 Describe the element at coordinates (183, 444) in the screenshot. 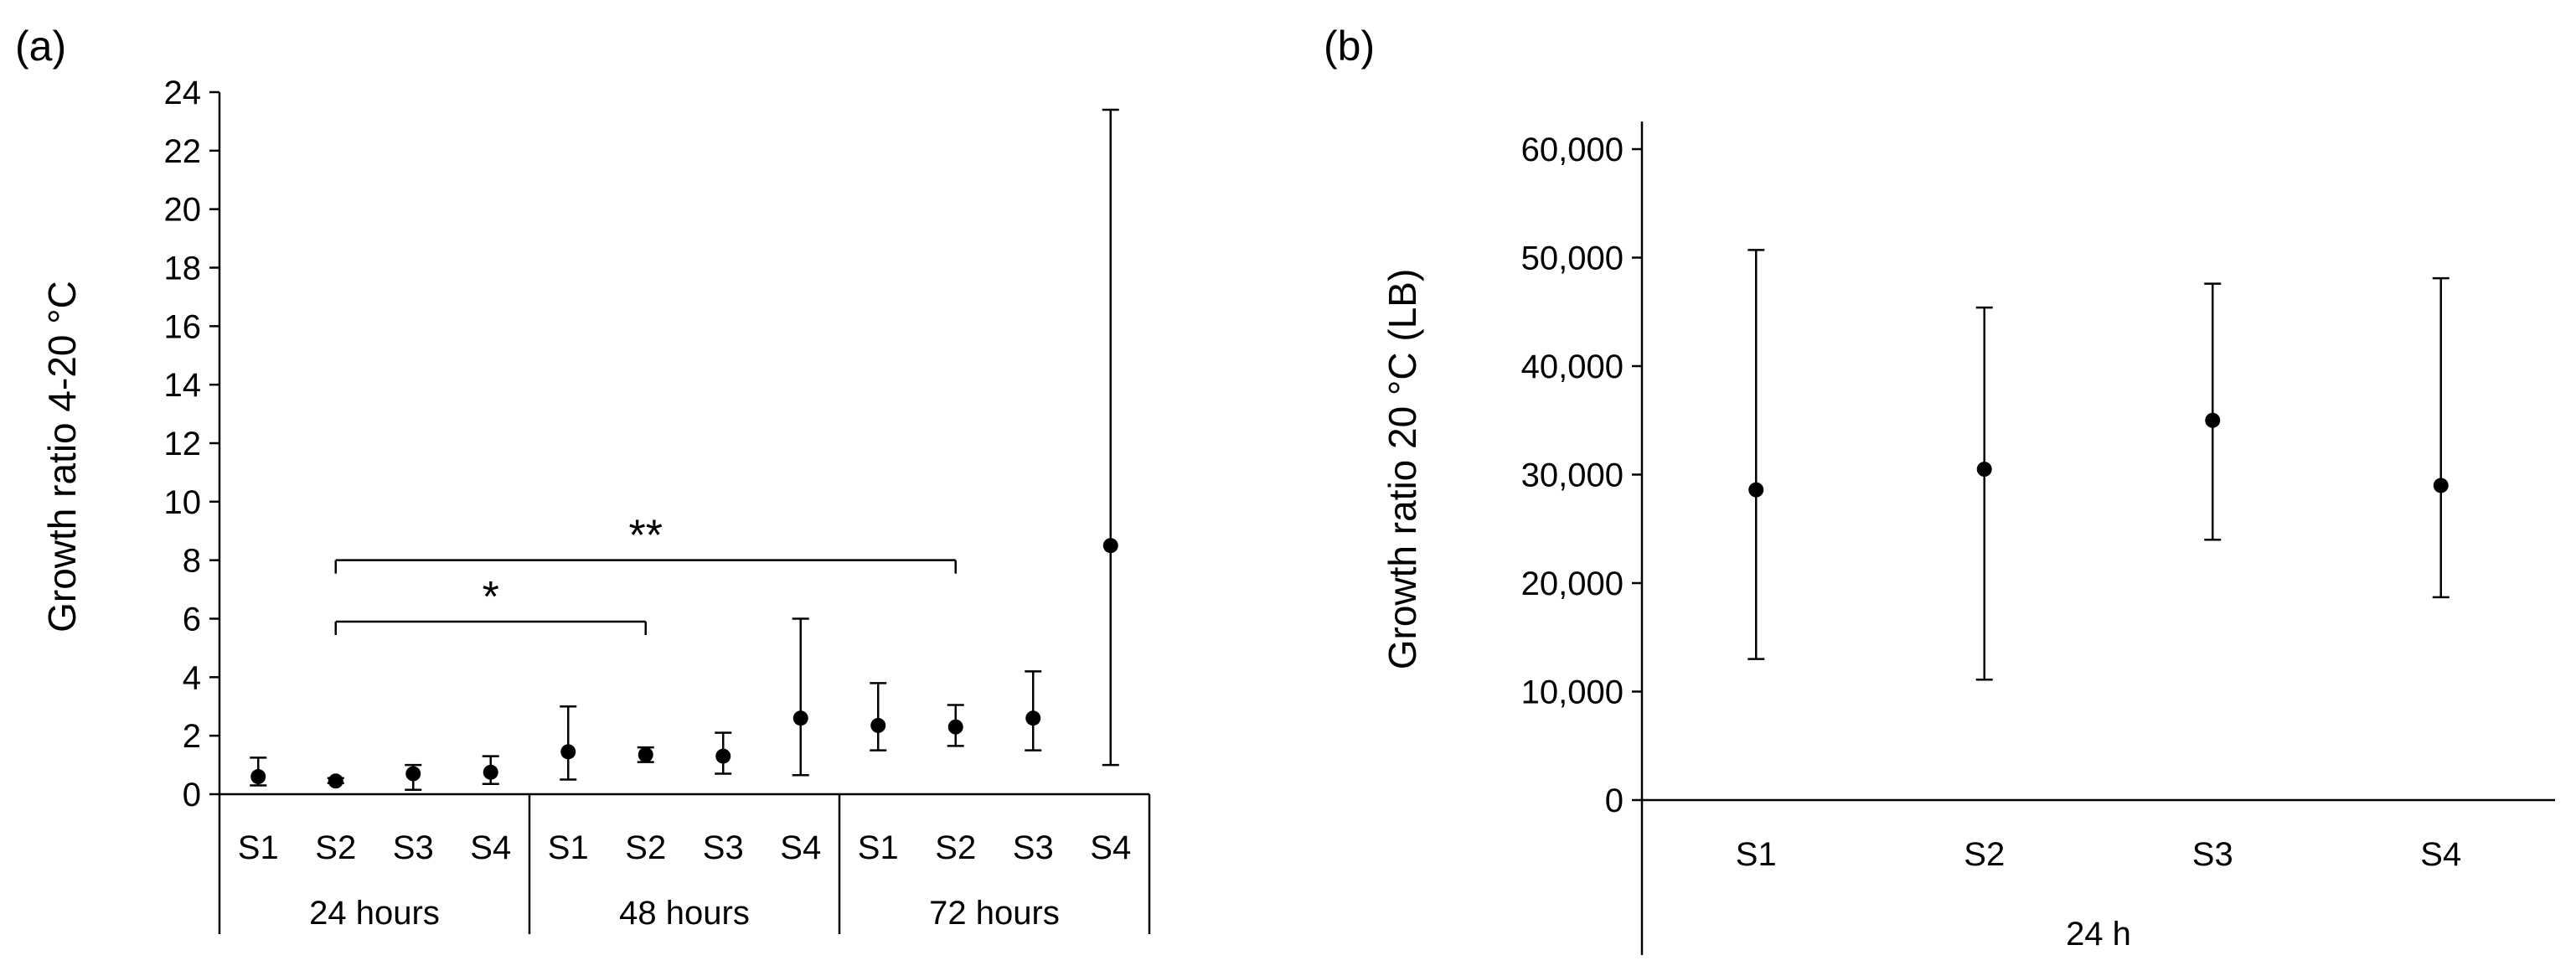

I see `y-tick-label: 12` at that location.